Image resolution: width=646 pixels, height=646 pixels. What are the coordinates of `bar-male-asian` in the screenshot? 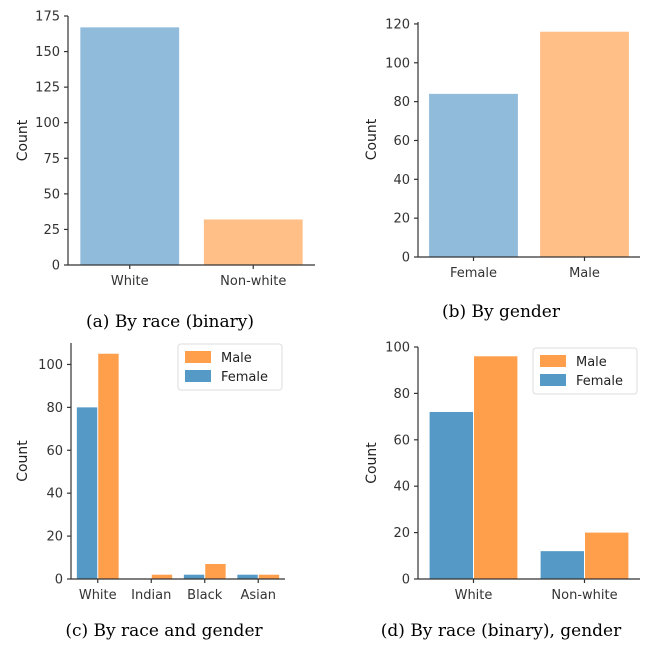 It's located at (269, 576).